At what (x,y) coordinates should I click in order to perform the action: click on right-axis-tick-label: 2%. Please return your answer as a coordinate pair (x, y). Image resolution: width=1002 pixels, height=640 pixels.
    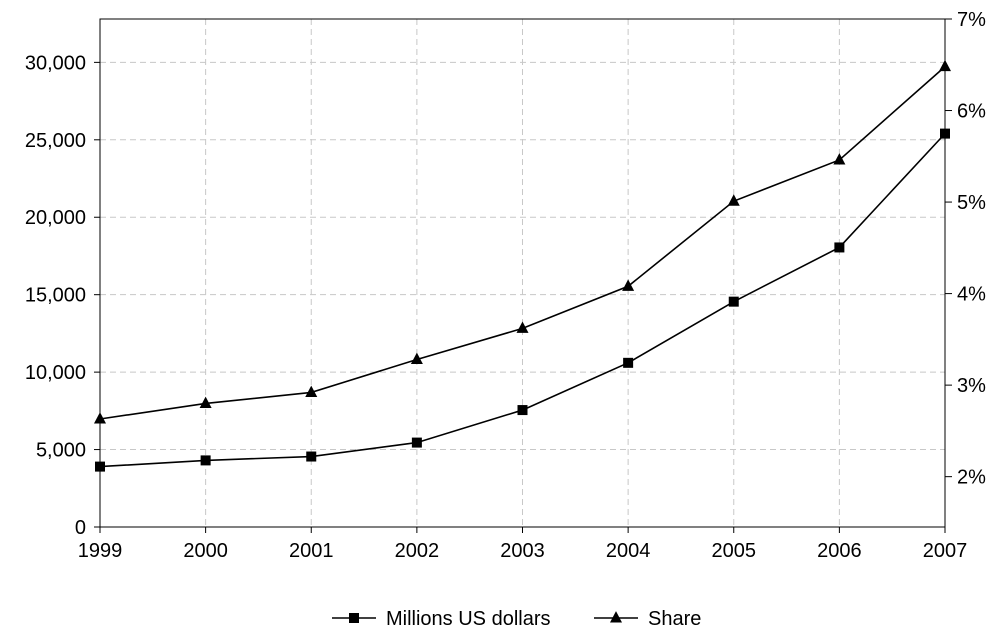
    Looking at the image, I should click on (971, 478).